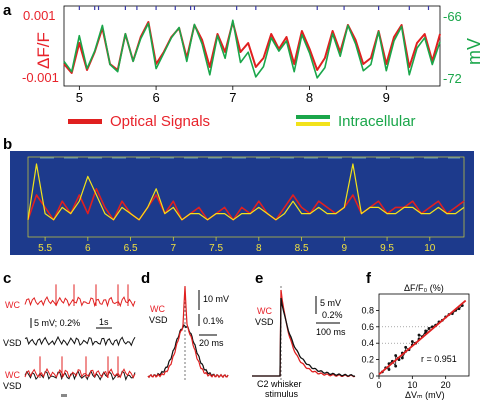 The height and width of the screenshot is (400, 480). Describe the element at coordinates (259, 278) in the screenshot. I see `panel-e-label: e` at that location.